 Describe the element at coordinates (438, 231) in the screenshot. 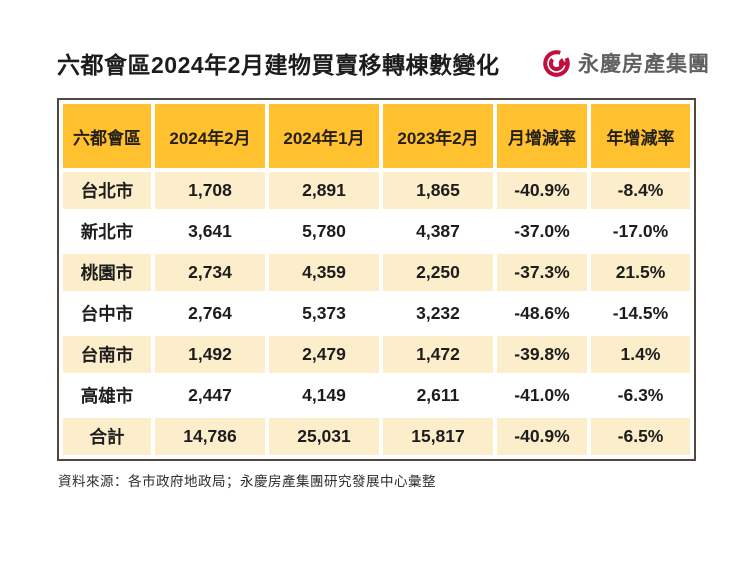

I see `cell-feb2023: 4,387` at that location.